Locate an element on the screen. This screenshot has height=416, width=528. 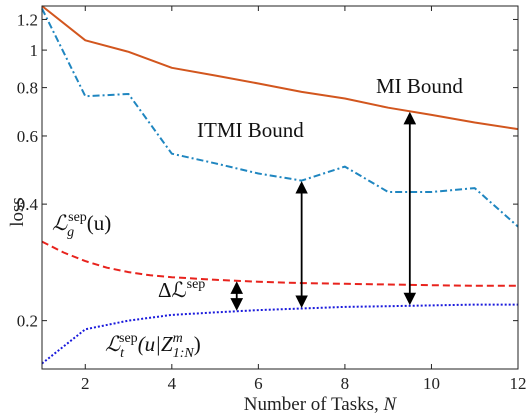
y-axis-title: loss is located at coordinates (17, 212).